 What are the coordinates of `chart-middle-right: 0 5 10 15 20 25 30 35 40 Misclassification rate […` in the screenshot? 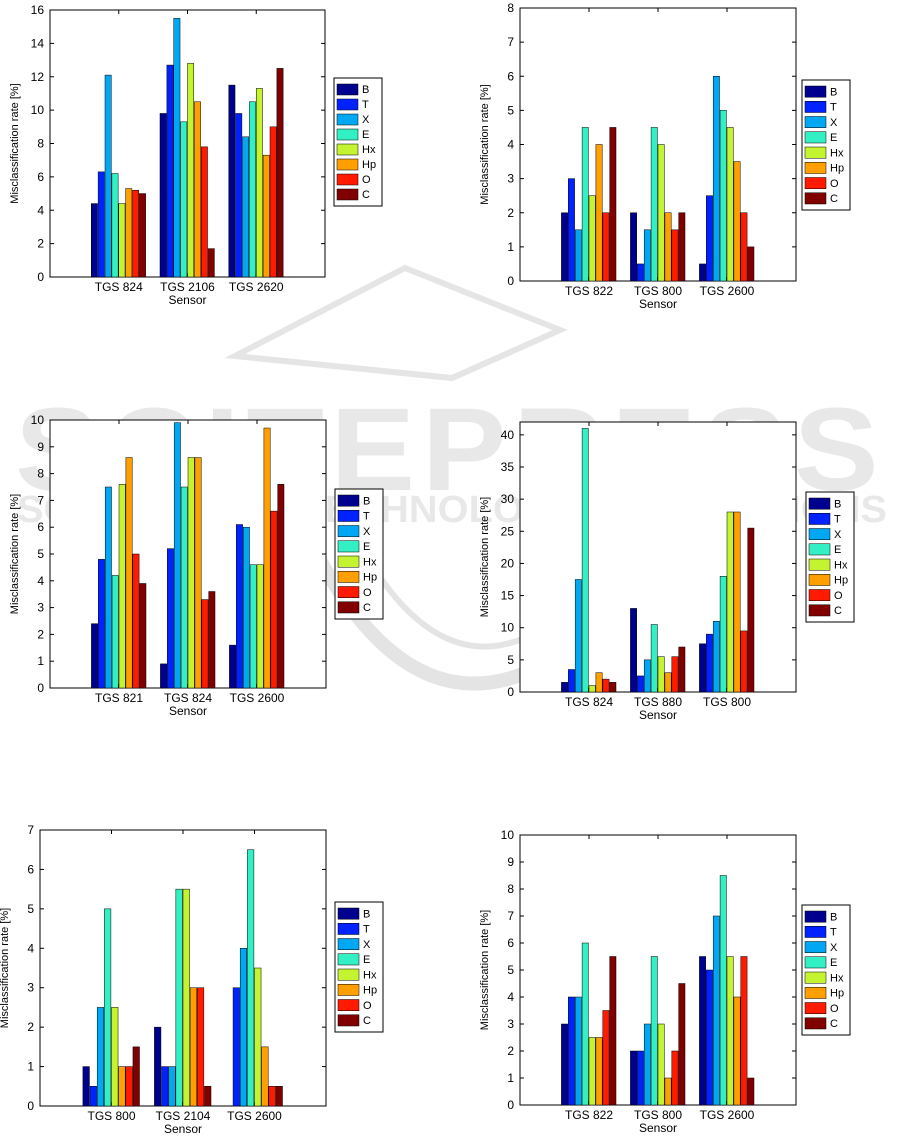 It's located at (667, 571).